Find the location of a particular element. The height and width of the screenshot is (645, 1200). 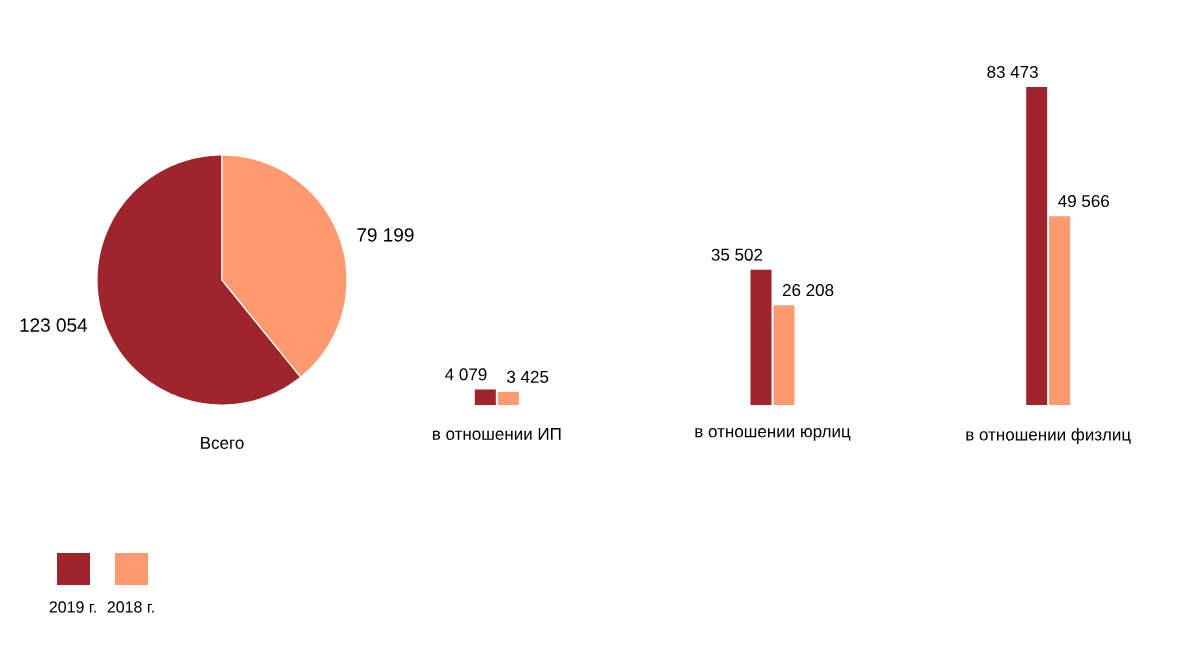

x-tick-label: в отношении юрлиц is located at coordinates (773, 434).